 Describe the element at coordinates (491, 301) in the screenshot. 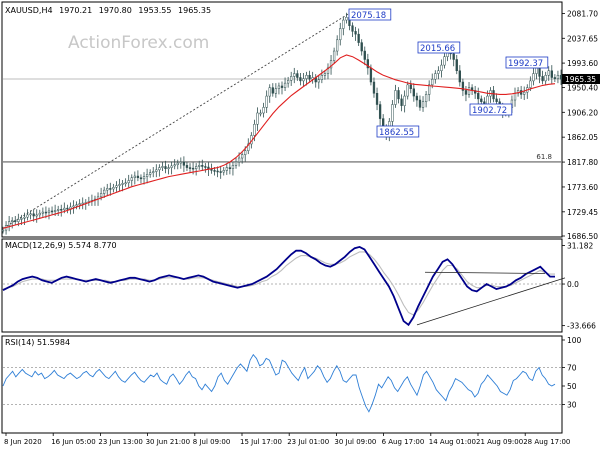

I see `macd-lower-trendline` at that location.